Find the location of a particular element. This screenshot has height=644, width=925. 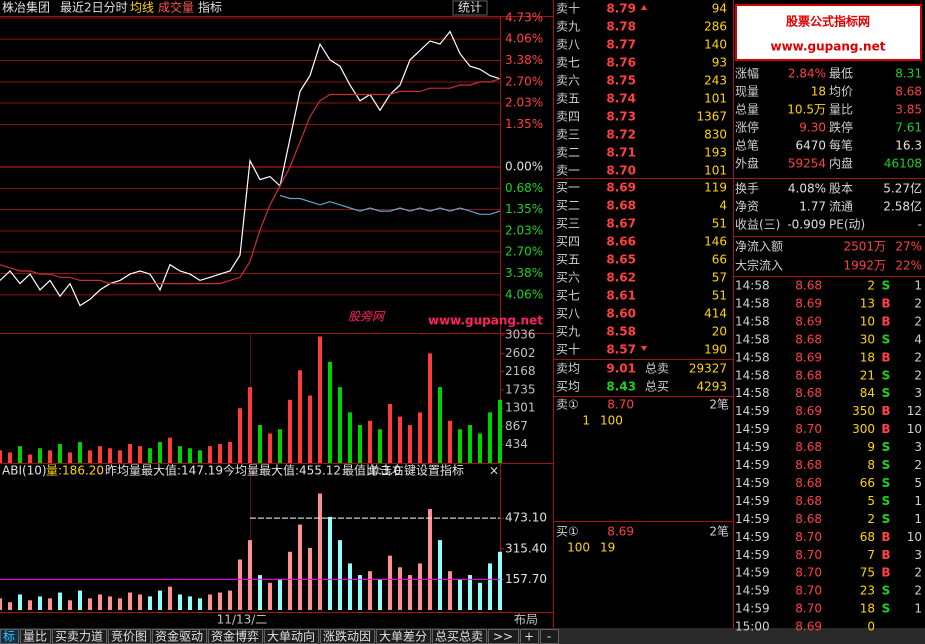

book-price: 8.57 is located at coordinates (621, 350).